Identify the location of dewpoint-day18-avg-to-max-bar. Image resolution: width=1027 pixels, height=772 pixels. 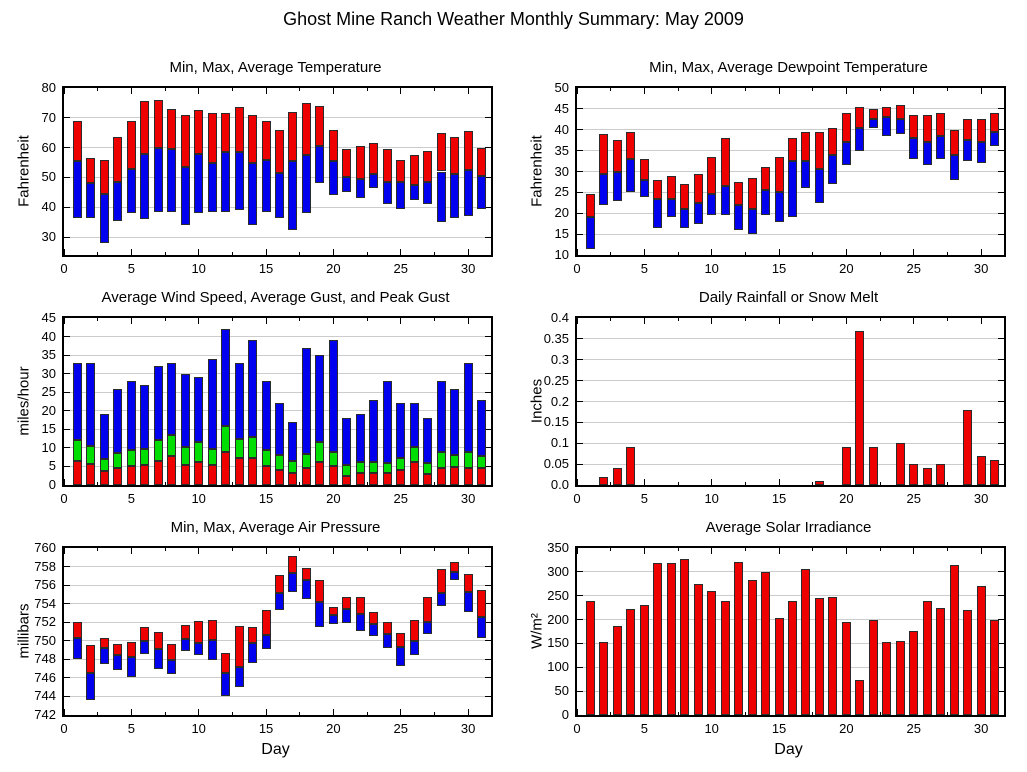
(819, 150).